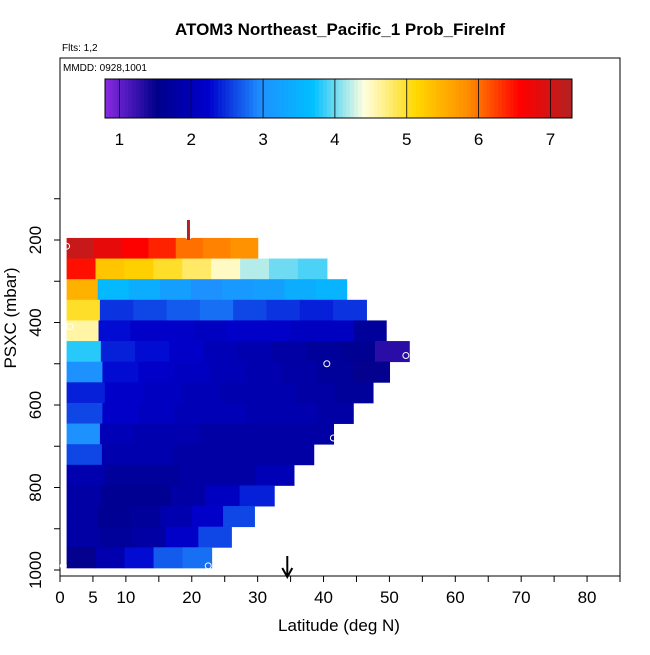 The width and height of the screenshot is (650, 655). I want to click on x-tick-label: 70, so click(521, 597).